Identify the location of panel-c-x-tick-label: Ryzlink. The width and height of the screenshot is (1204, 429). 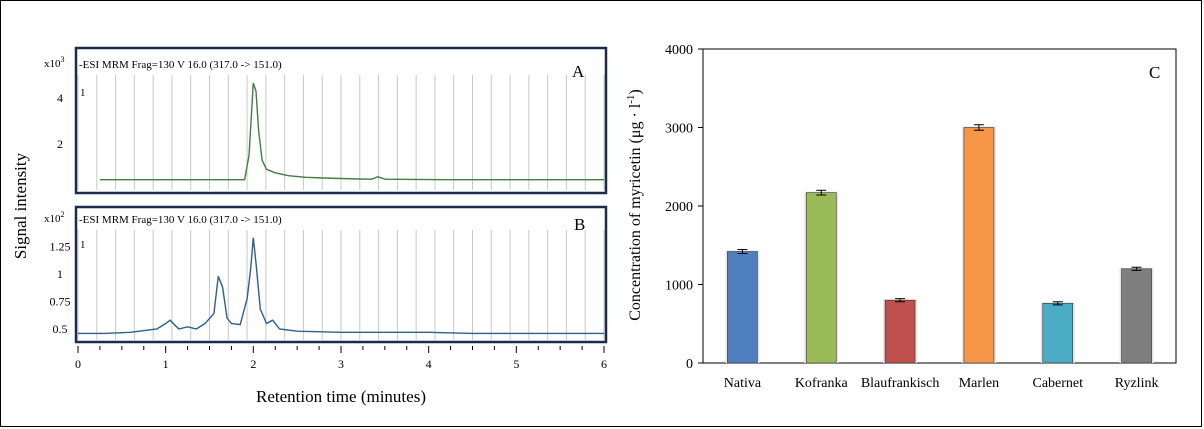
(1137, 383).